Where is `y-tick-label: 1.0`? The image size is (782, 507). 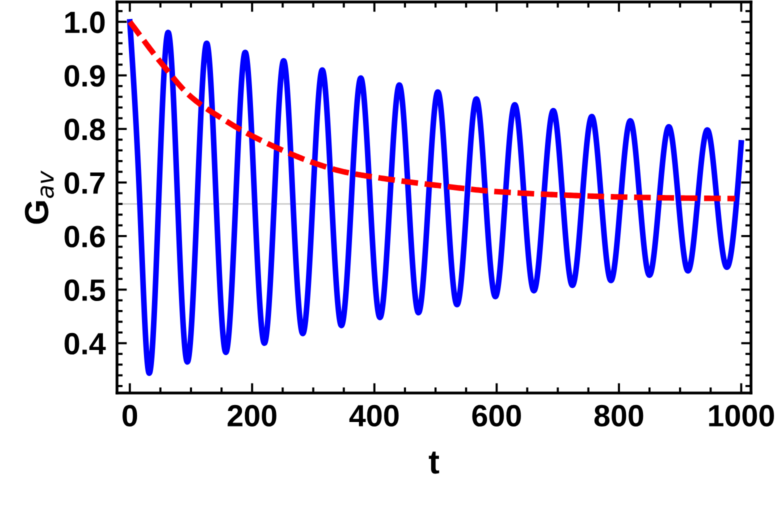
y-tick-label: 1.0 is located at coordinates (85, 23).